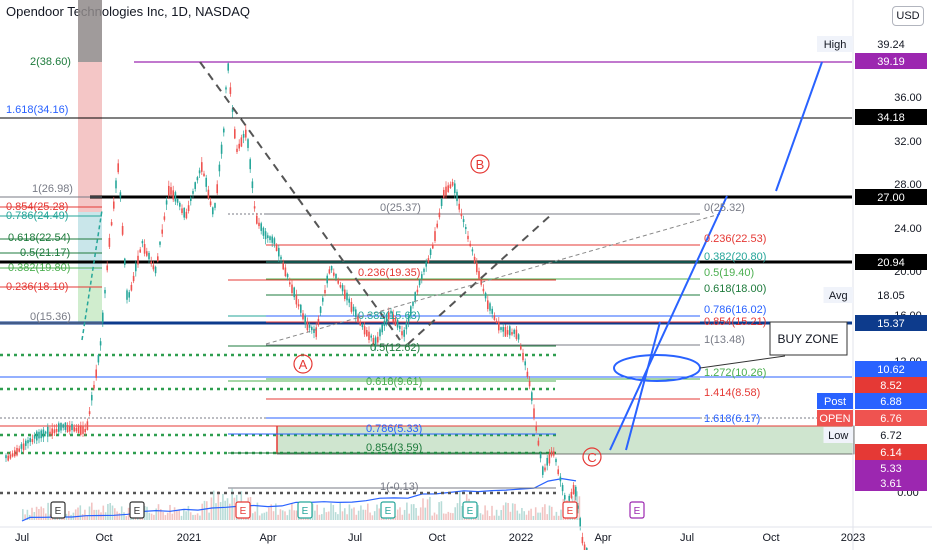  I want to click on x-tick-label: Oct, so click(103, 538).